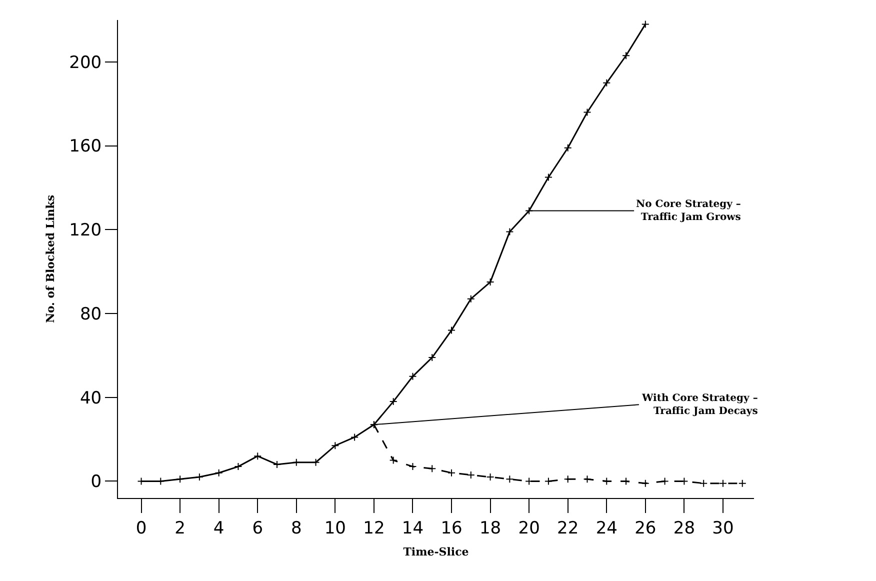 Image resolution: width=876 pixels, height=581 pixels. Describe the element at coordinates (689, 211) in the screenshot. I see `annotation: No Core Strategy – Traffic Jam Grows` at that location.